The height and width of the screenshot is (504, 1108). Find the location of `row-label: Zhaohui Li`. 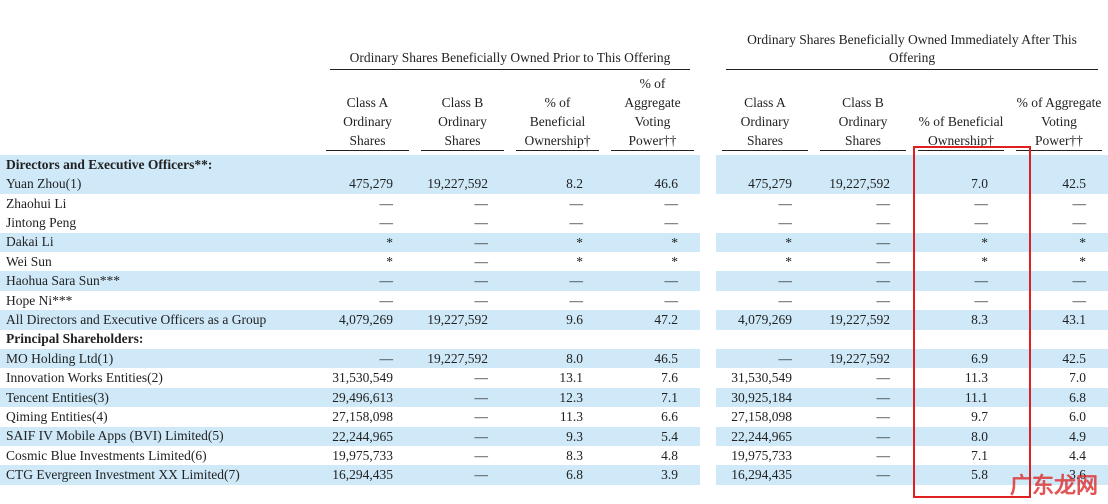

row-label: Zhaohui Li is located at coordinates (36, 203).